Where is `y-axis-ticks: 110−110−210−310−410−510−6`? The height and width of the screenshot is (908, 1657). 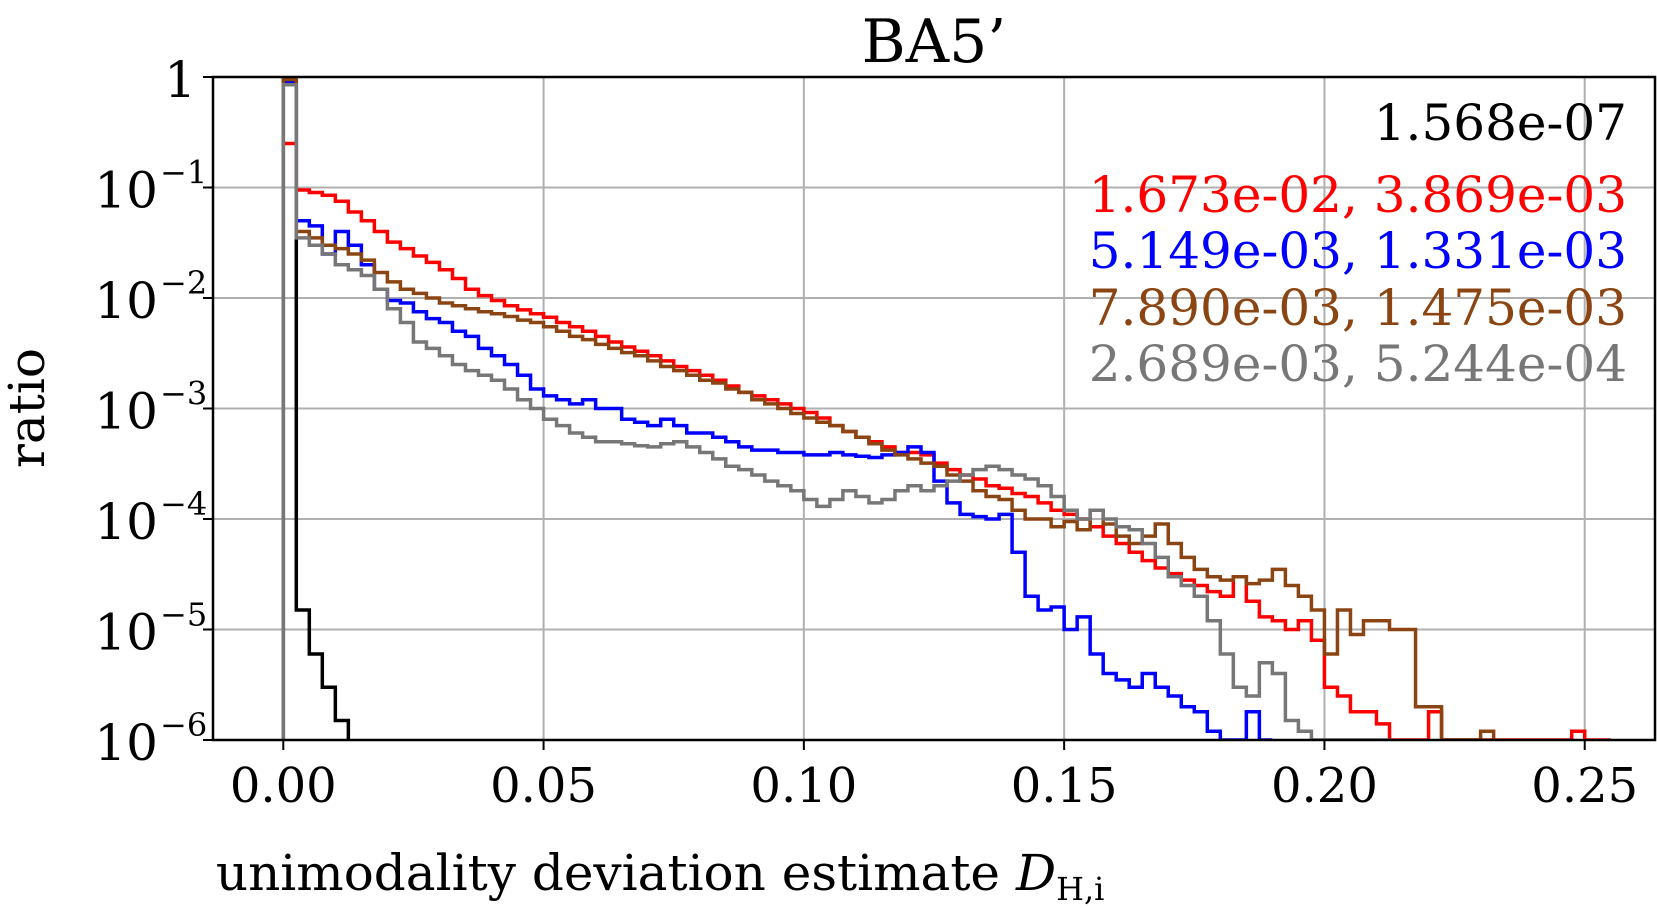 y-axis-ticks: 110−110−210−310−410−510−6 is located at coordinates (153, 411).